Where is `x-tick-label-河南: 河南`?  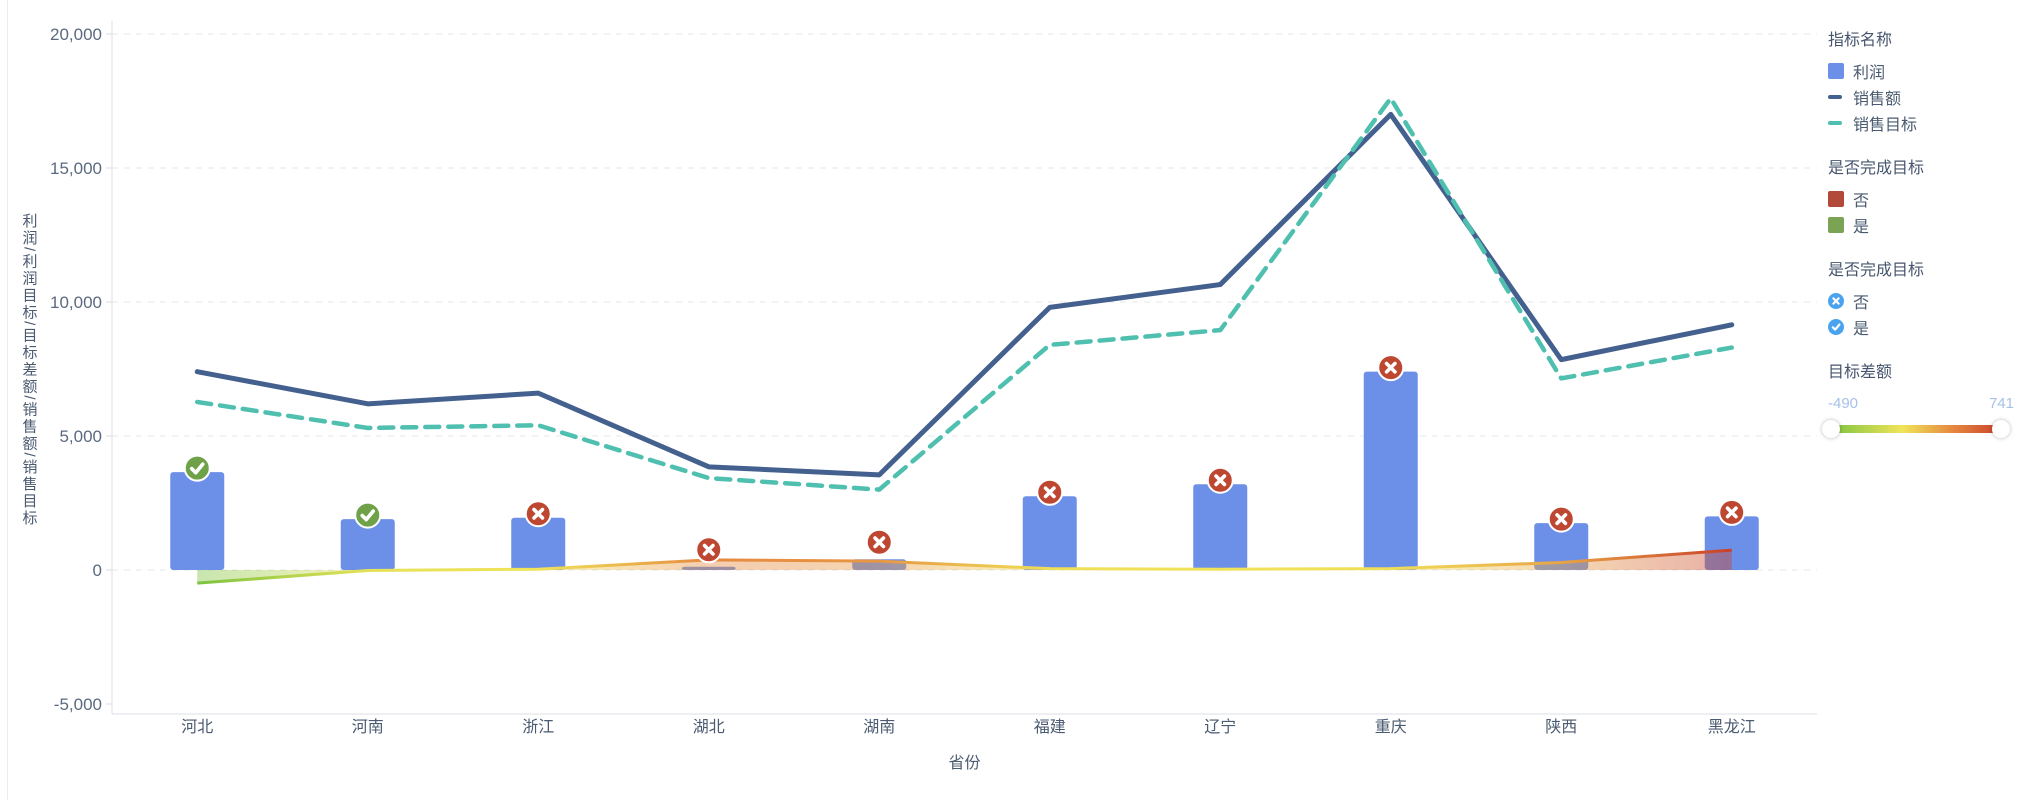 x-tick-label-河南: 河南 is located at coordinates (368, 727).